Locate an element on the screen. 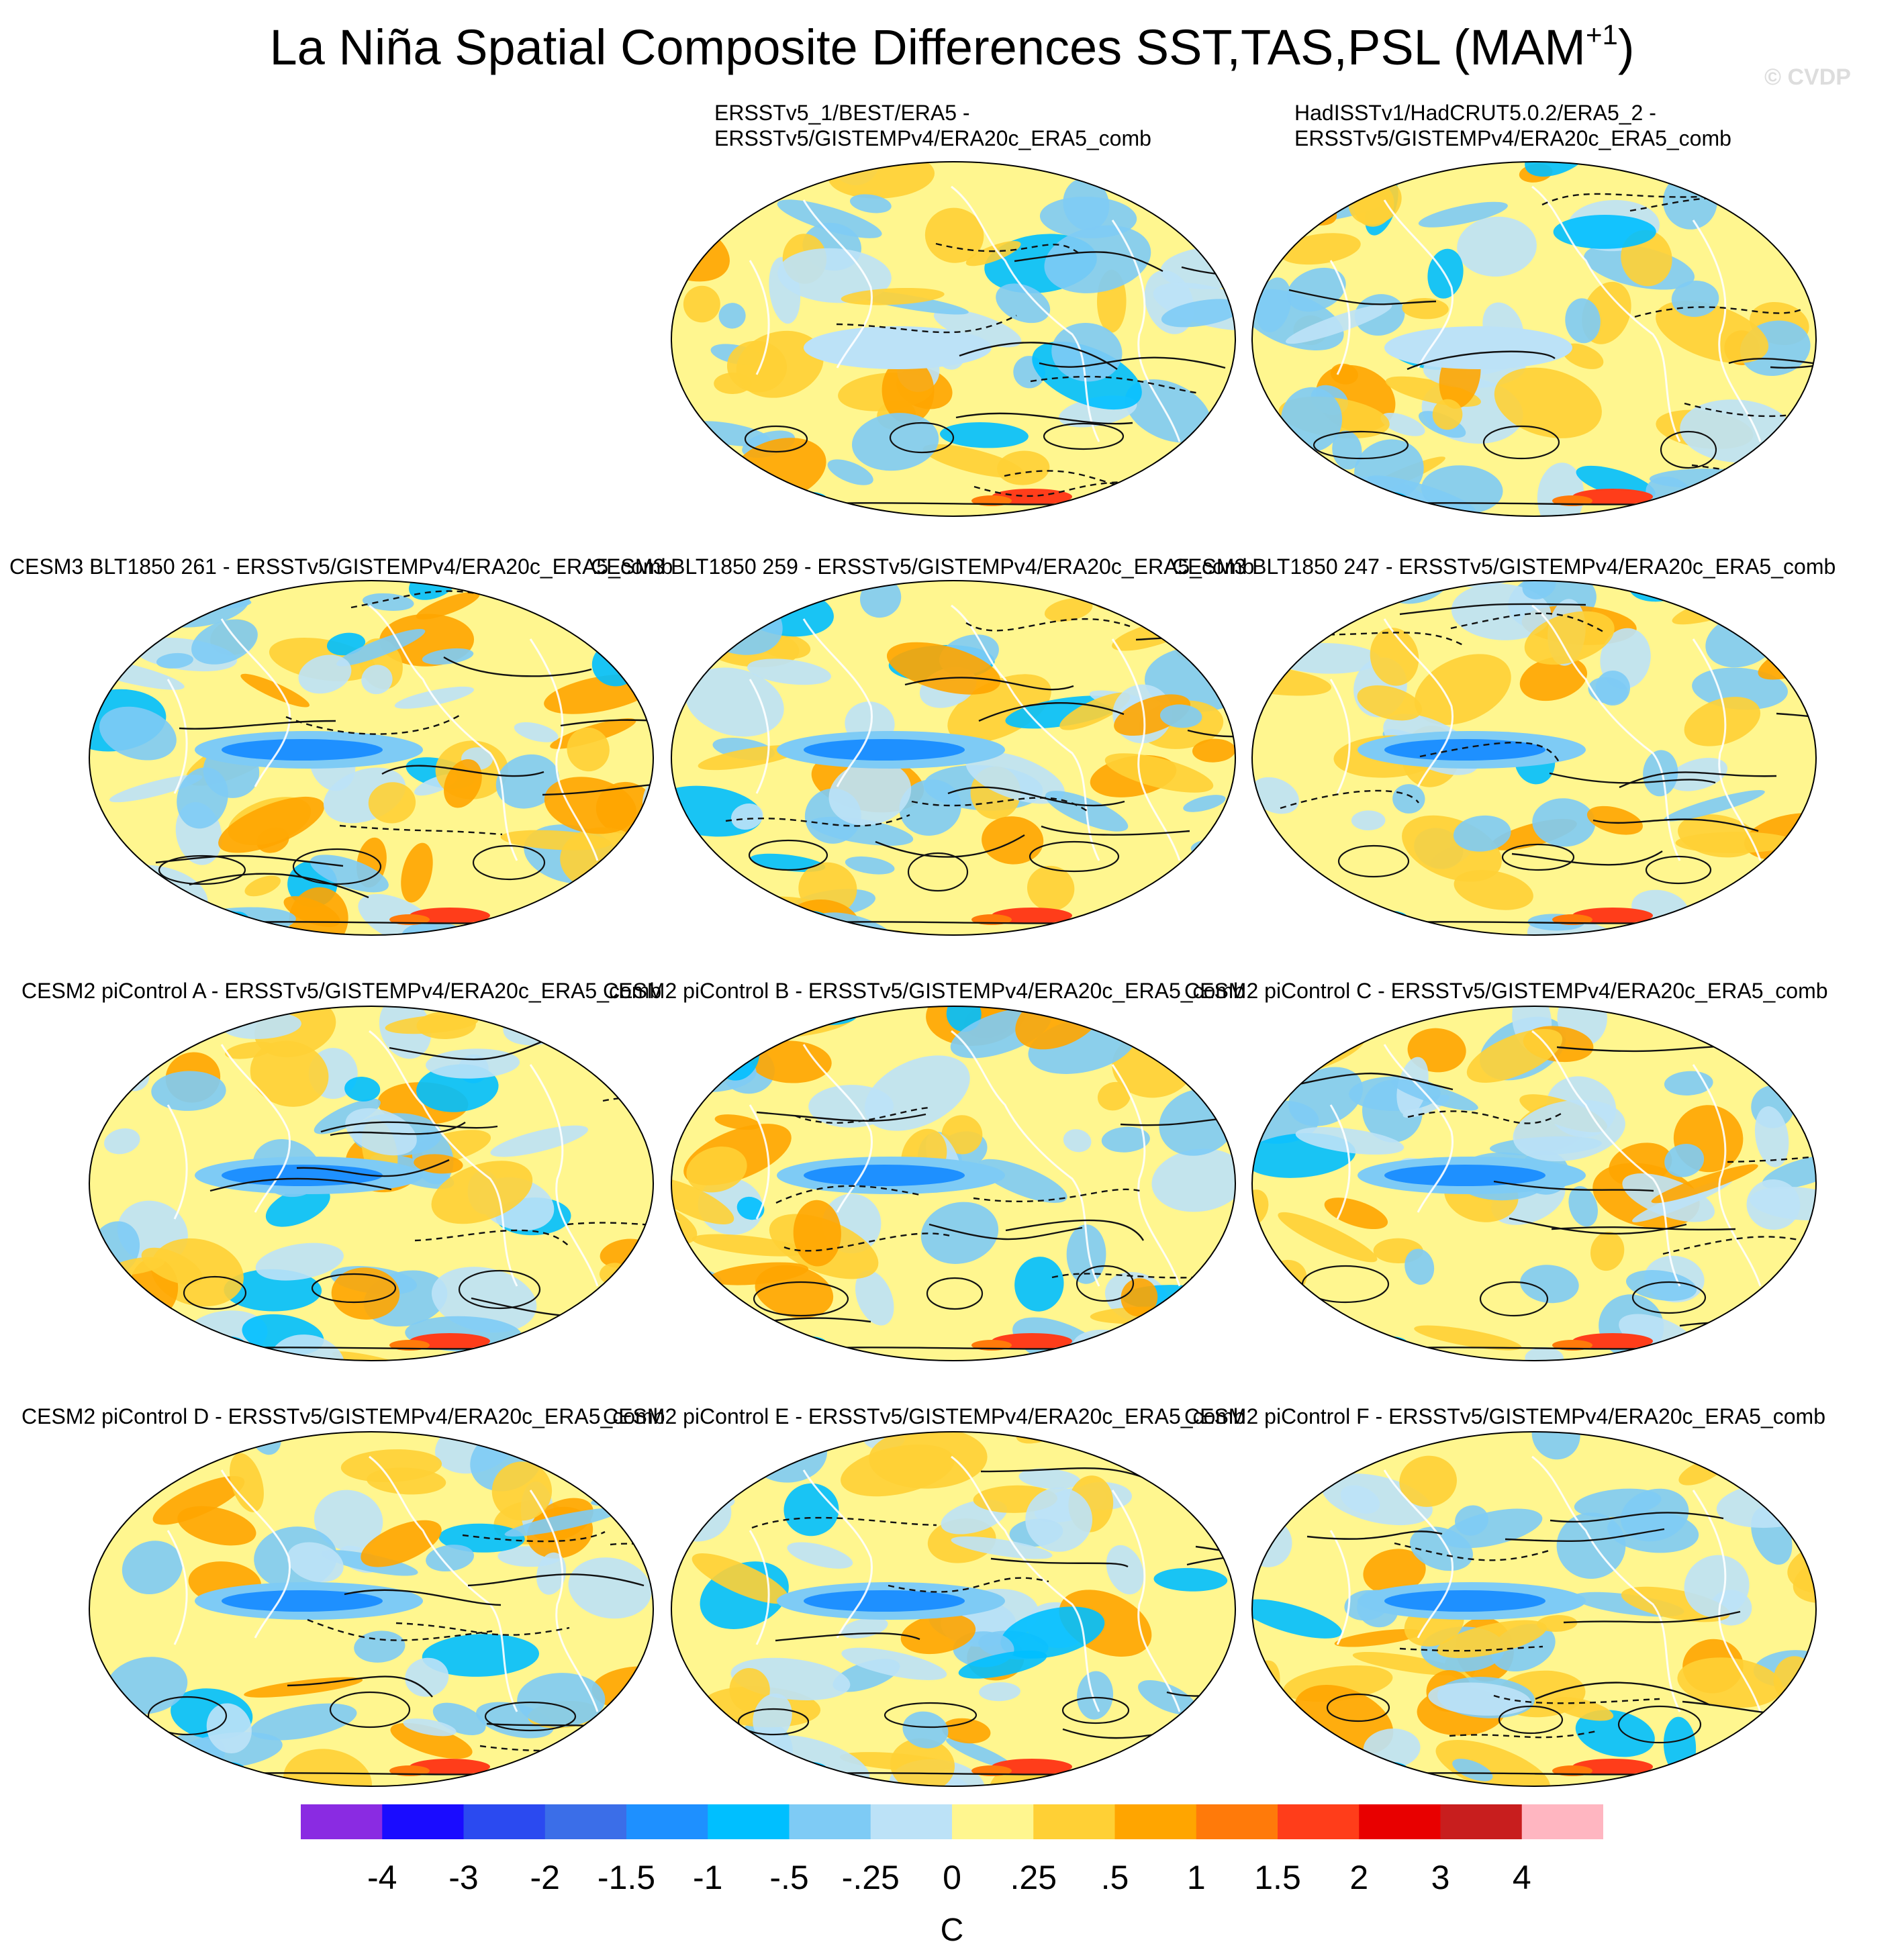  colorbar is located at coordinates (952, 1821).